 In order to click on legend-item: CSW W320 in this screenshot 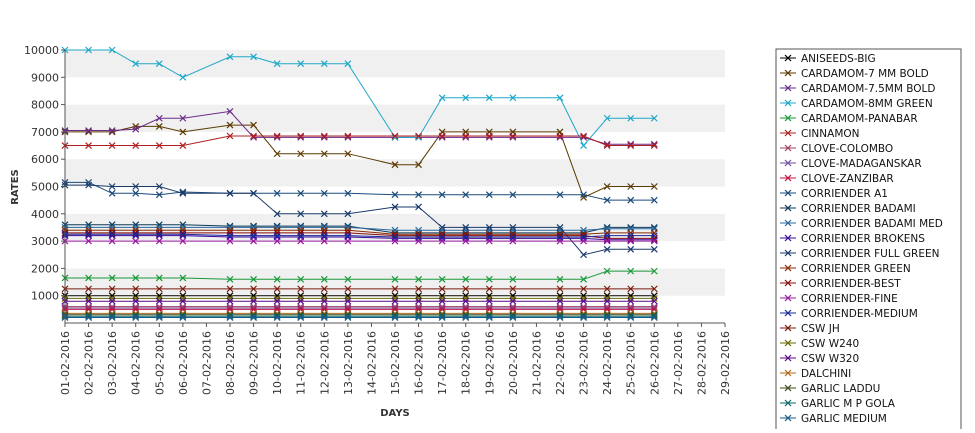, I will do `click(819, 359)`.